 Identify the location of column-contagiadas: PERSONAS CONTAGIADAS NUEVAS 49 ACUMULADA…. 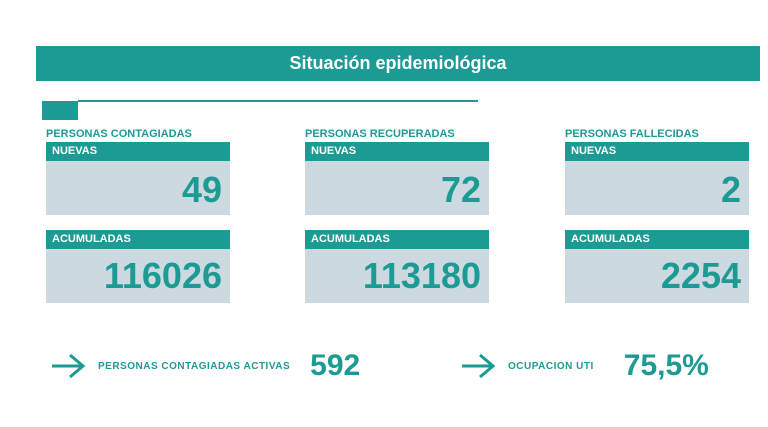
(138, 214).